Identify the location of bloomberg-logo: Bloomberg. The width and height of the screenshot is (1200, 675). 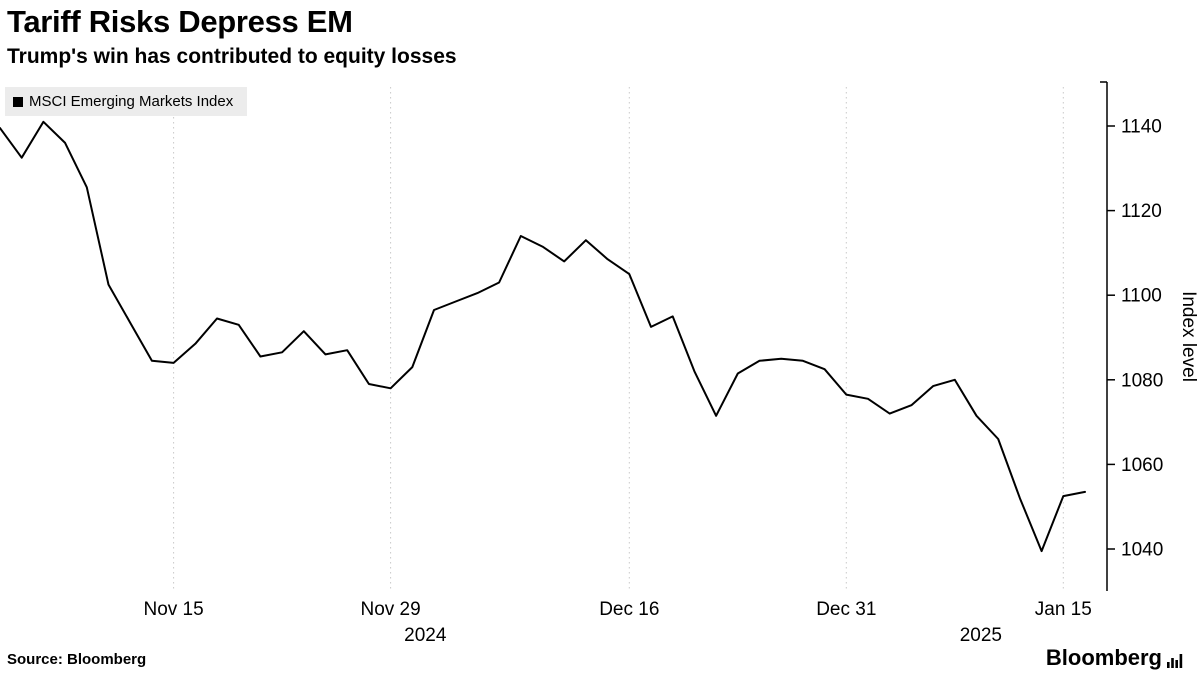
(1115, 658).